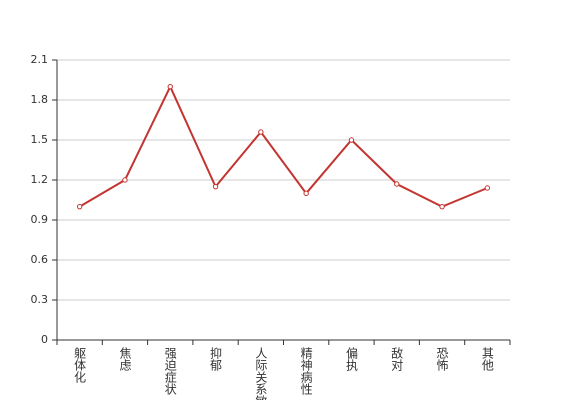 Image resolution: width=567 pixels, height=400 pixels. I want to click on x-tick-label: 敌对, so click(397, 358).